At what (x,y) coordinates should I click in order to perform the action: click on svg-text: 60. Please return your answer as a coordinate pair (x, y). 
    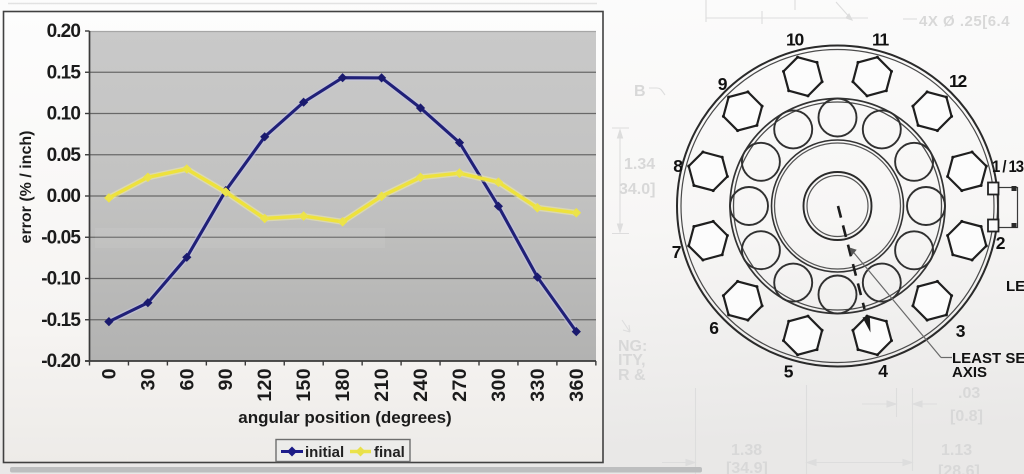
    Looking at the image, I should click on (187, 379).